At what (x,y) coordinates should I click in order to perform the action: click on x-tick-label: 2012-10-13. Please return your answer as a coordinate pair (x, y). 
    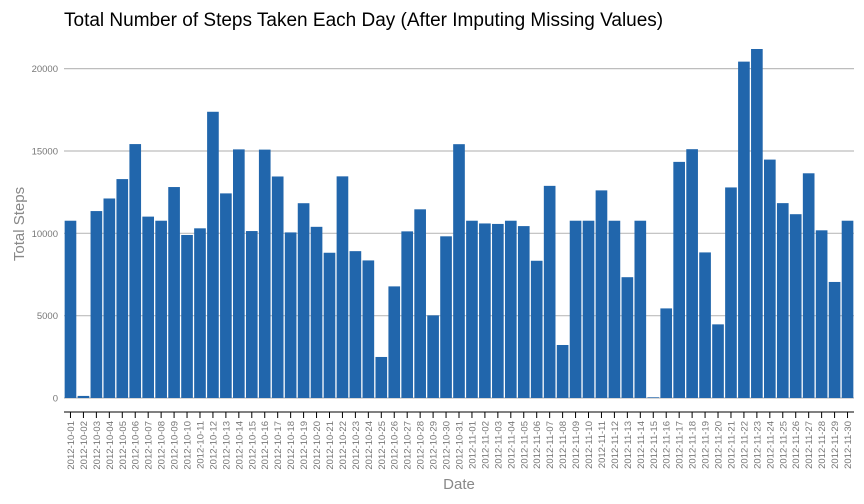
    Looking at the image, I should click on (226, 445).